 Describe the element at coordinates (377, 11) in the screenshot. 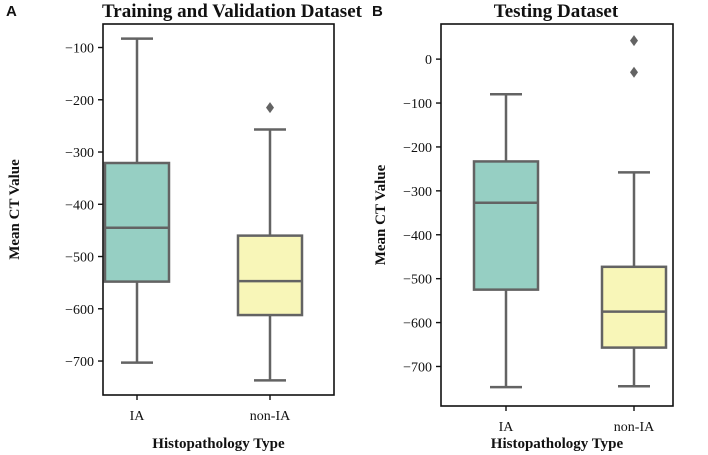

I see `panel-b-label: B` at that location.